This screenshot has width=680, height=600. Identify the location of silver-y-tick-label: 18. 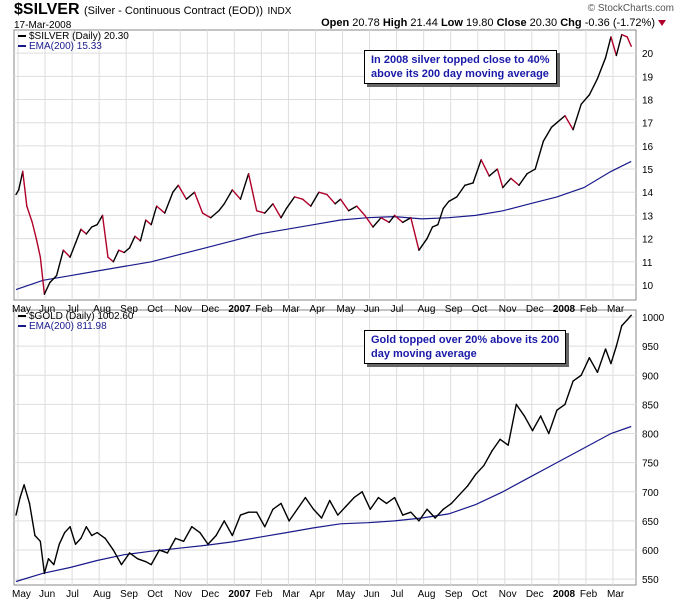
(648, 101).